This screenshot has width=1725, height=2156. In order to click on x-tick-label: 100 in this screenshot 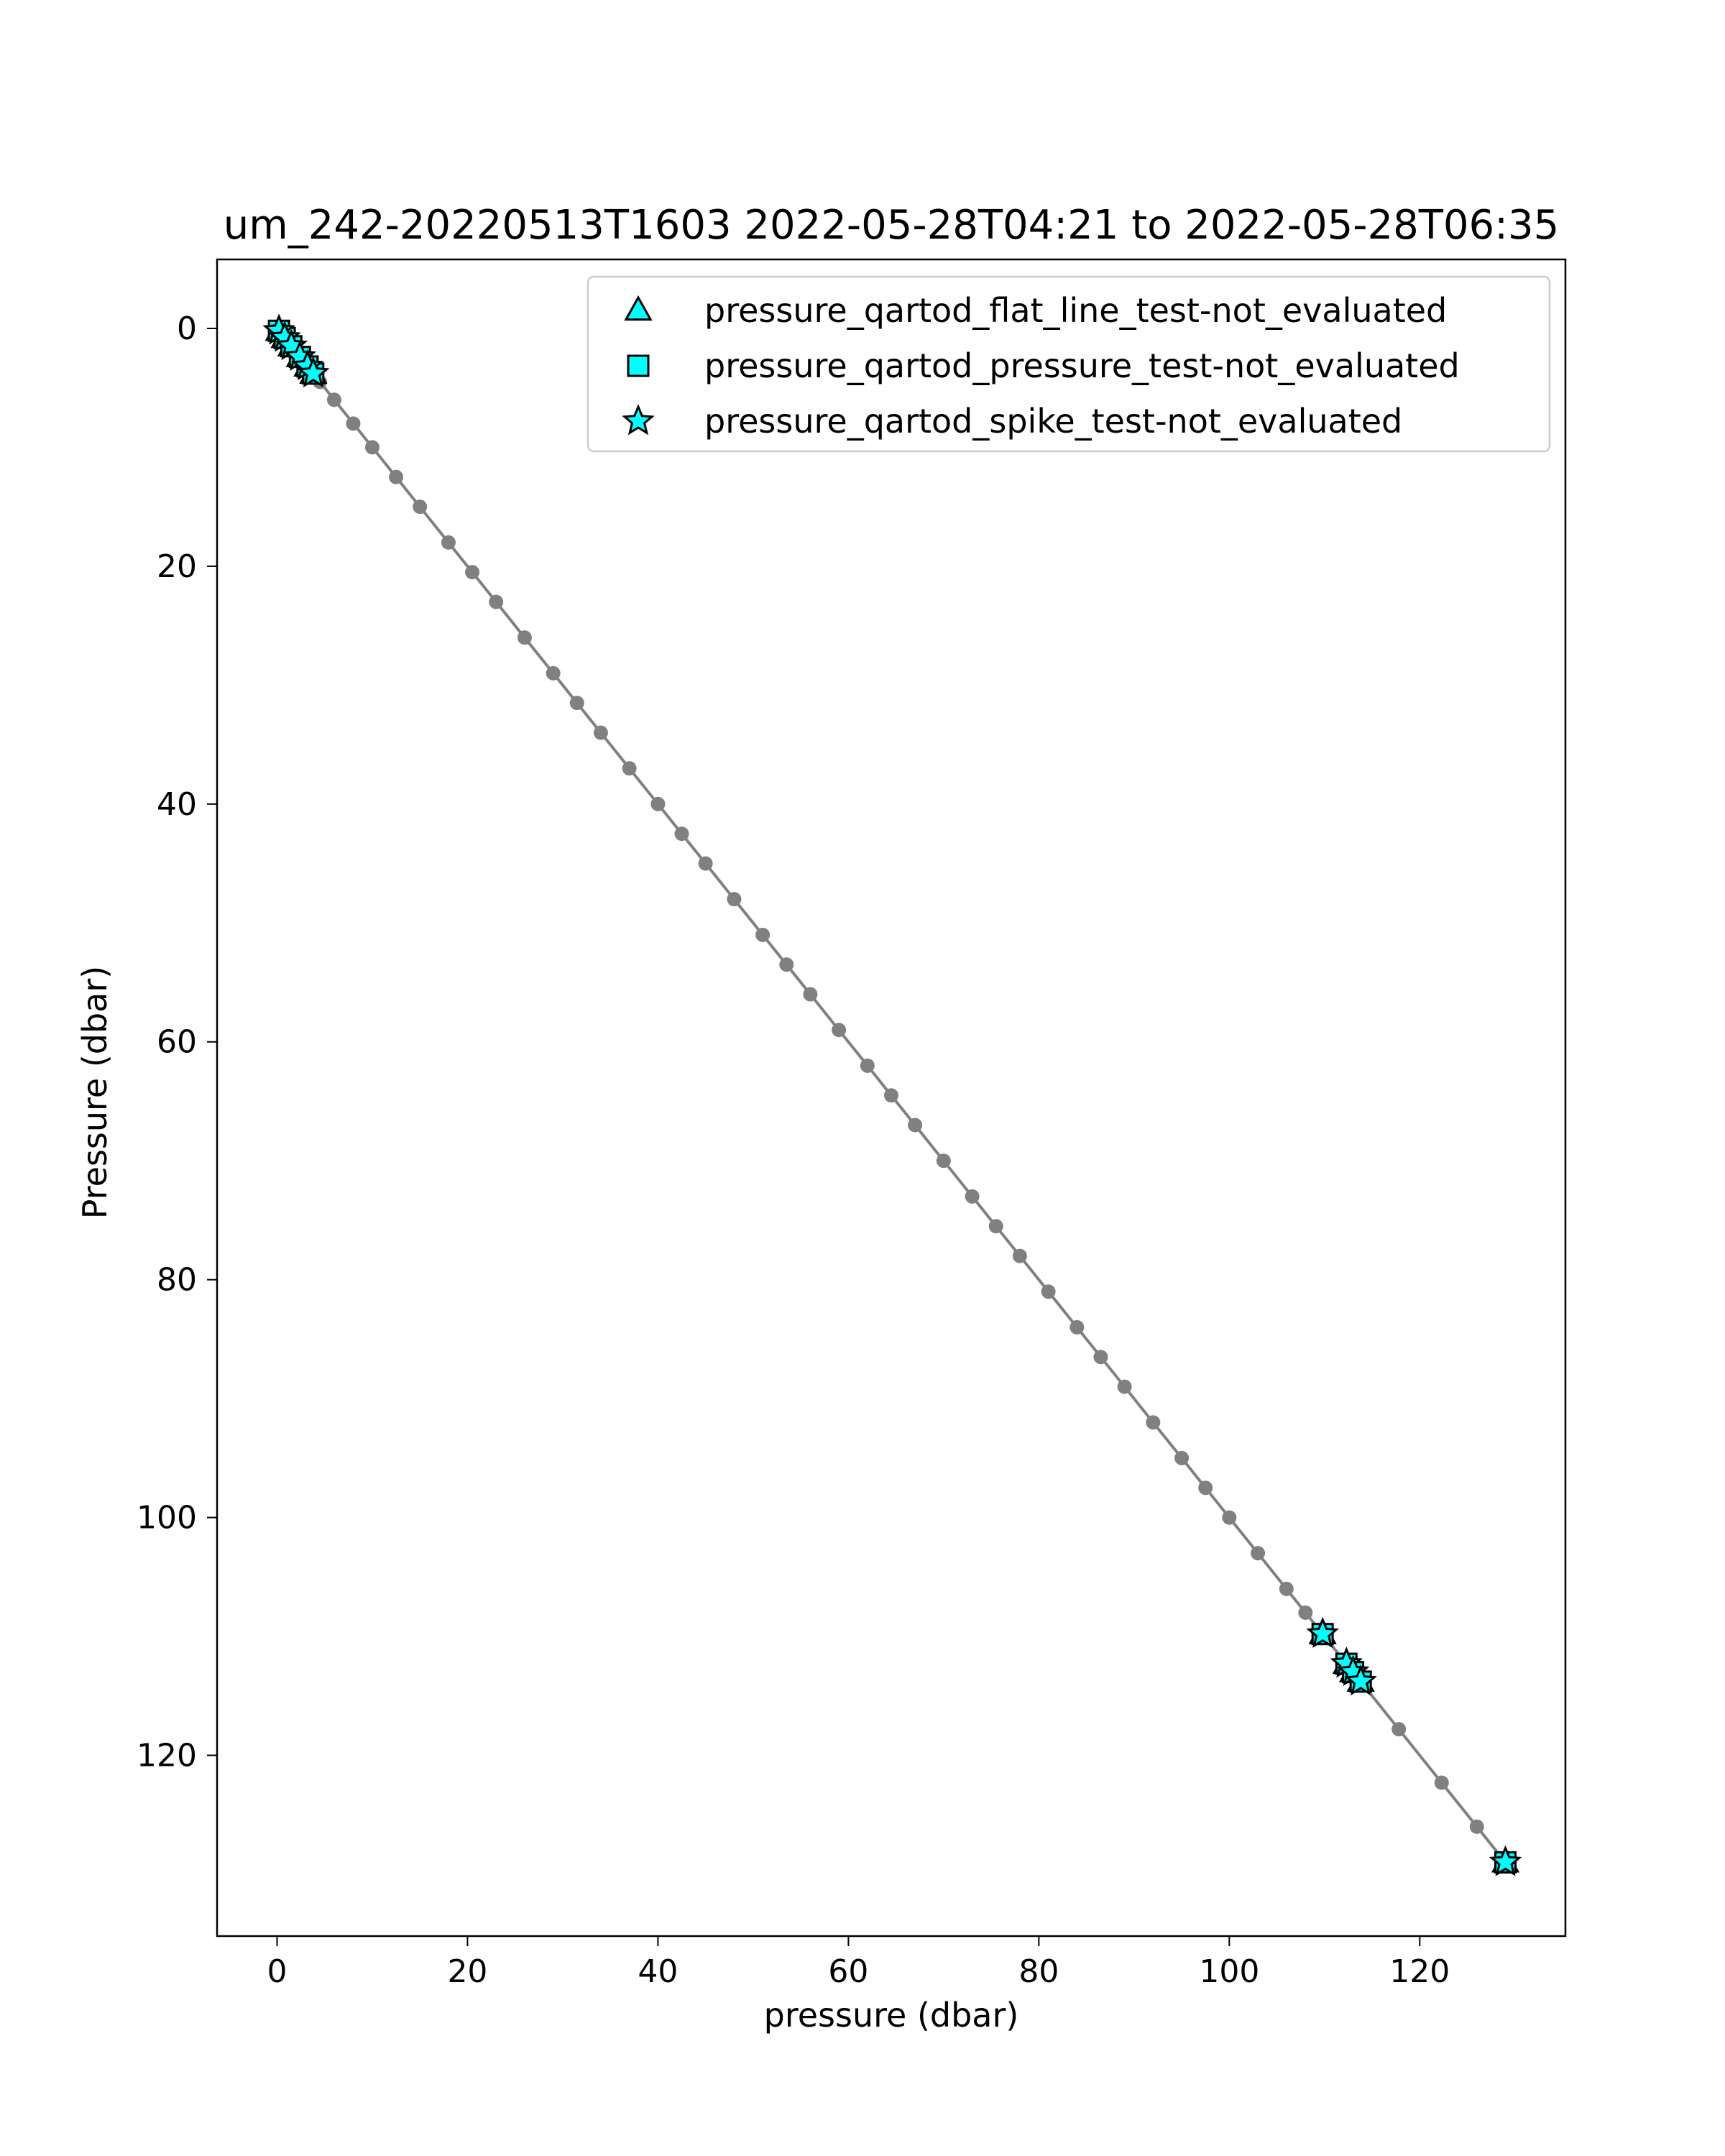, I will do `click(1229, 1971)`.